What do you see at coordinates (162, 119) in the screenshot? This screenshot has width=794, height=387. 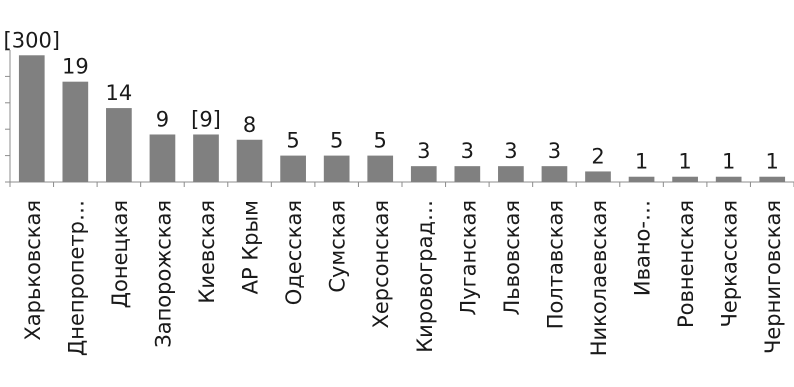 I see `data-label: 9` at bounding box center [162, 119].